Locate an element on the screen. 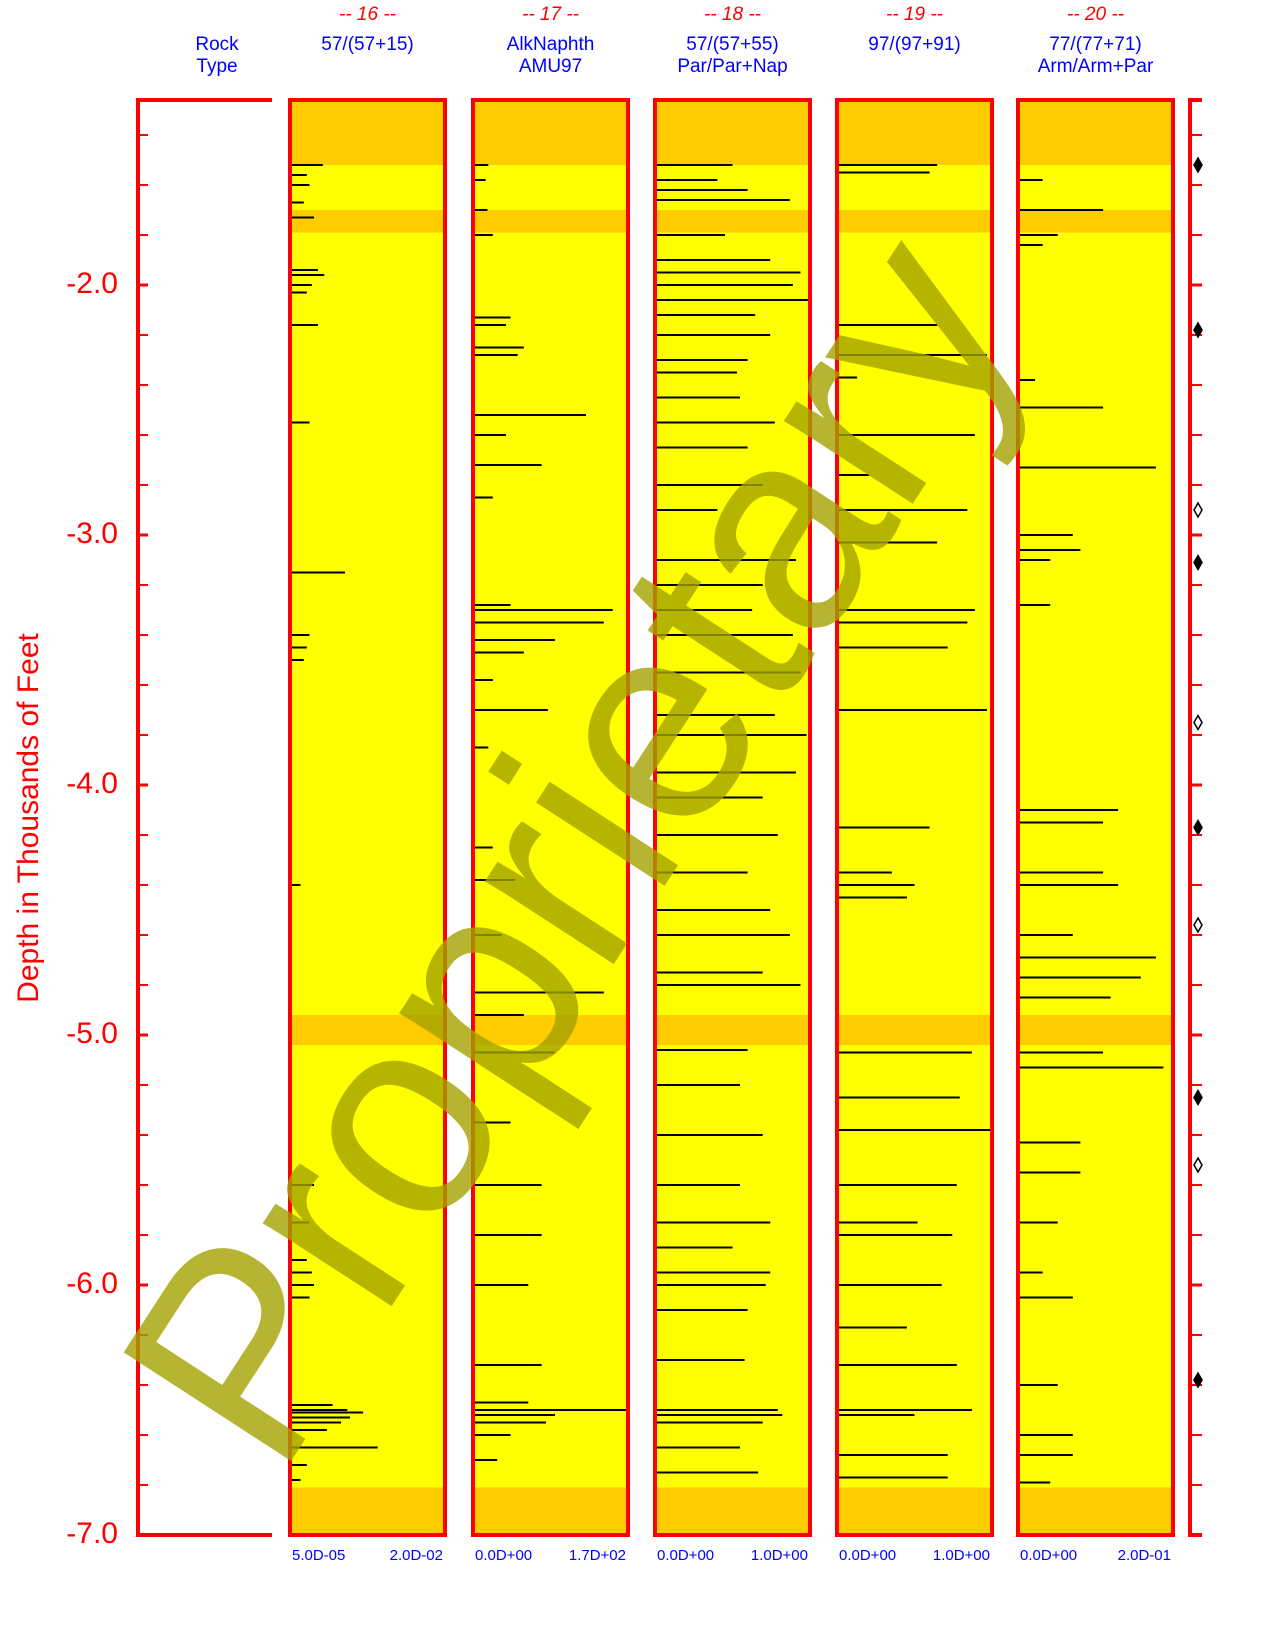  track-title: 57/(57+15) is located at coordinates (367, 44).